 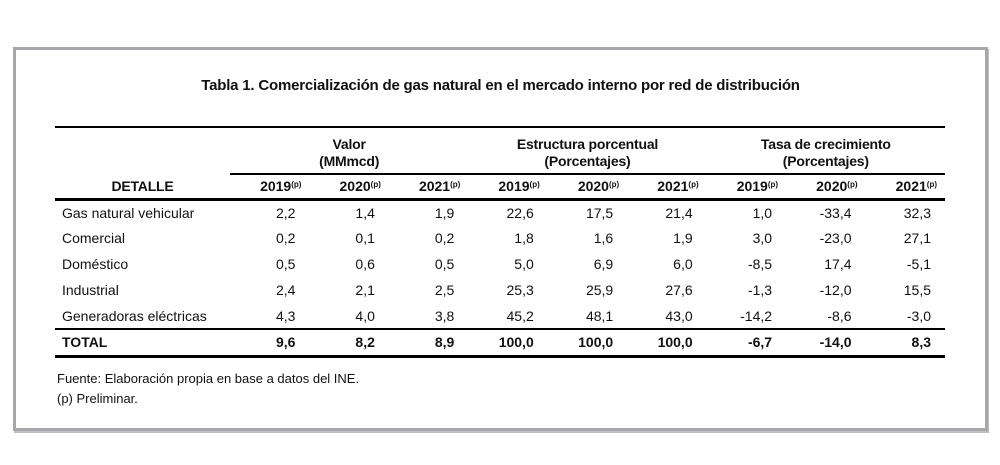 What do you see at coordinates (603, 264) in the screenshot?
I see `cell-value: 6,9` at bounding box center [603, 264].